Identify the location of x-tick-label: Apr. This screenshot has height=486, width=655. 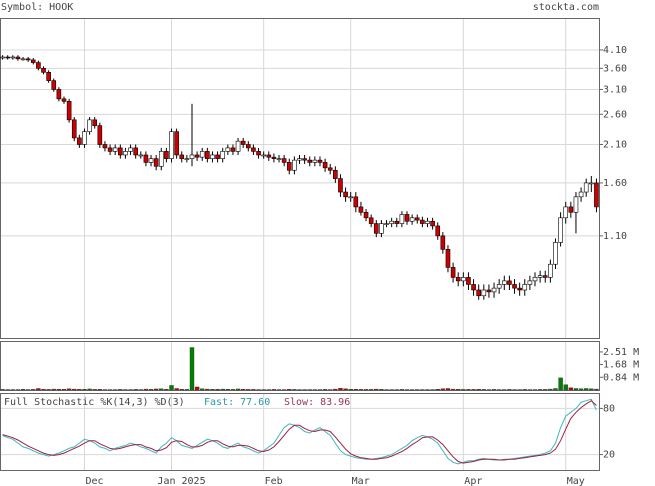
(473, 481).